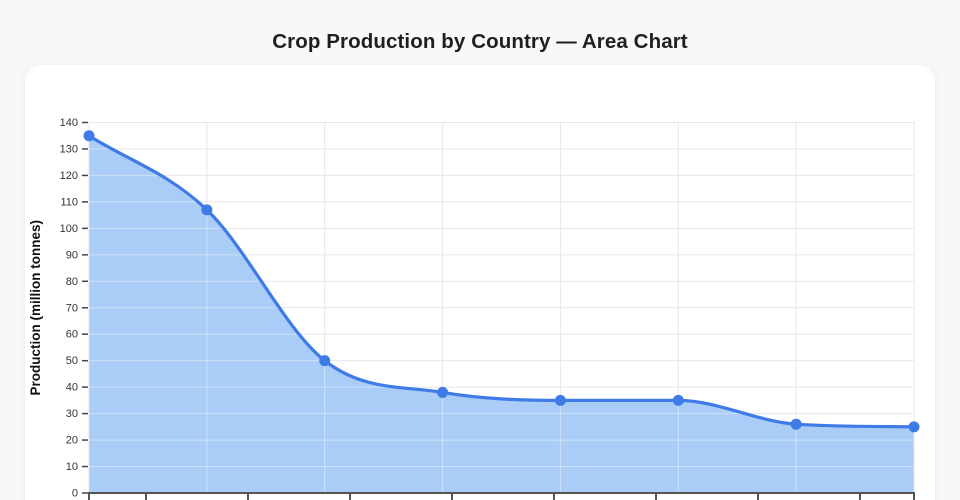  Describe the element at coordinates (72, 335) in the screenshot. I see `y-axis-tick-label: 60` at that location.